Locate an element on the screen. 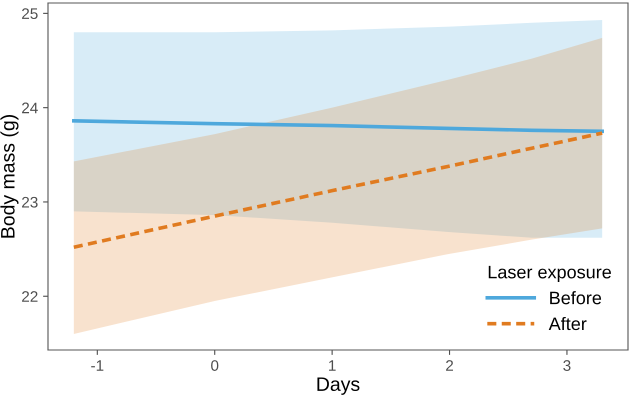 The height and width of the screenshot is (396, 633). x-tick-label: 3 is located at coordinates (567, 365).